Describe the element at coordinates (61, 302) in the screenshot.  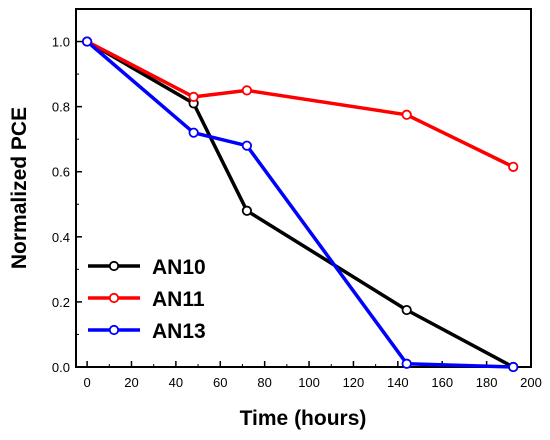
I see `y-tick-label: 0.2` at that location.